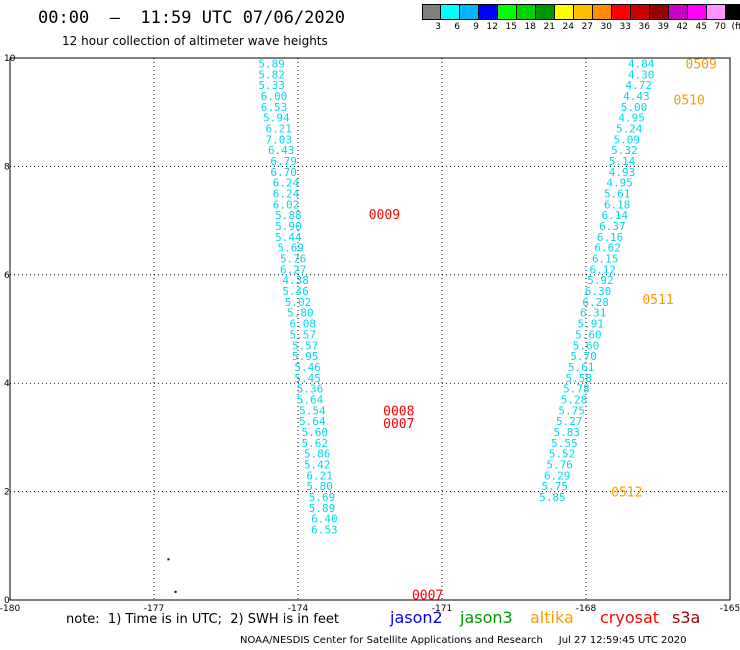 This screenshot has width=740, height=650. What do you see at coordinates (295, 280) in the screenshot?
I see `swh-data-label: 4.38` at bounding box center [295, 280].